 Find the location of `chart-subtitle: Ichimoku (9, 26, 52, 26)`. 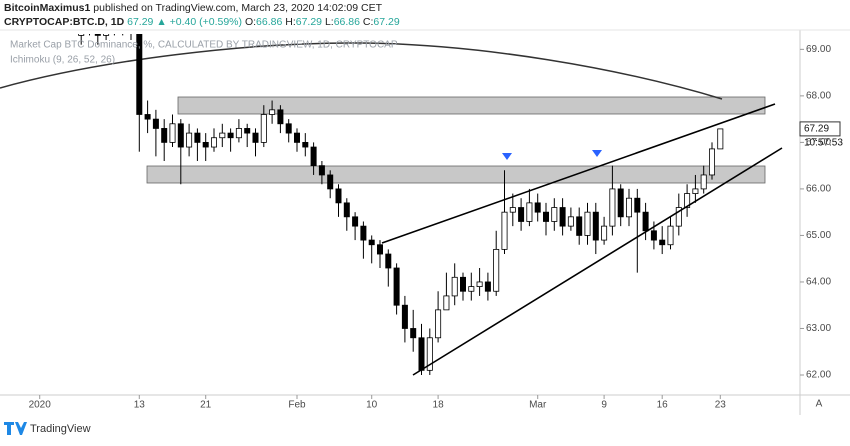

chart-subtitle: Ichimoku (9, 26, 52, 26) is located at coordinates (62, 60).